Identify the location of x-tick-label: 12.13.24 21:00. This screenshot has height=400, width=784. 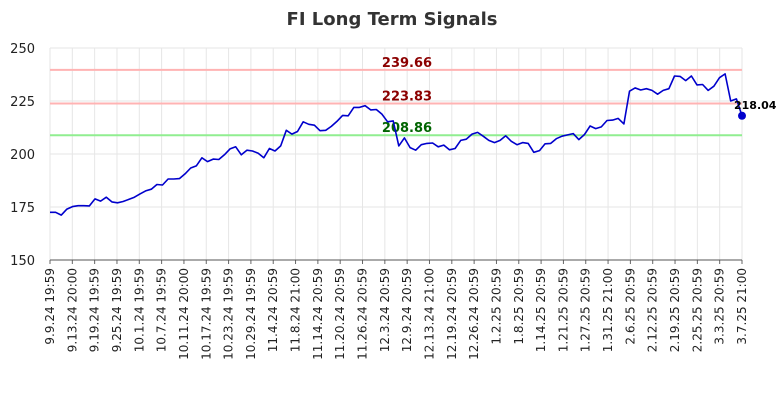
(429, 314).